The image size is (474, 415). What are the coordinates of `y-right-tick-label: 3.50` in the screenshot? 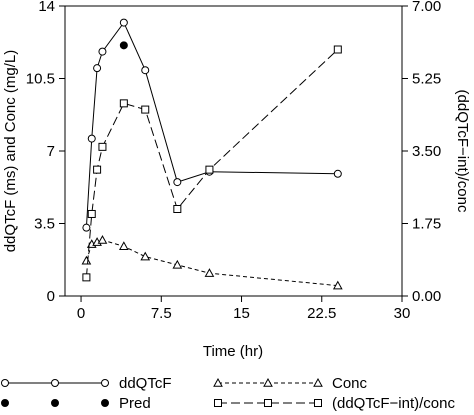 It's located at (426, 151).